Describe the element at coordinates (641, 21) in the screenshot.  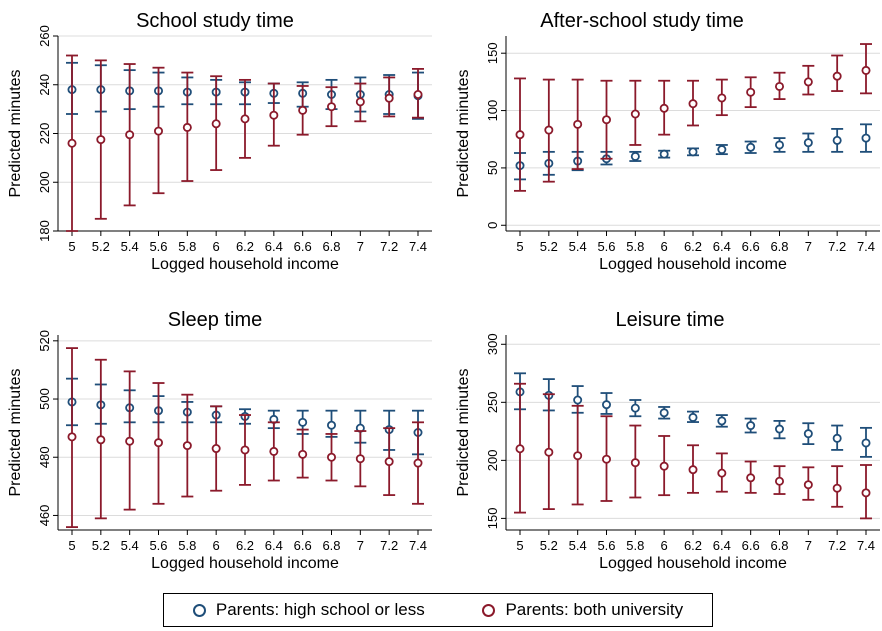
I see `chart-title: After-school study time` at that location.